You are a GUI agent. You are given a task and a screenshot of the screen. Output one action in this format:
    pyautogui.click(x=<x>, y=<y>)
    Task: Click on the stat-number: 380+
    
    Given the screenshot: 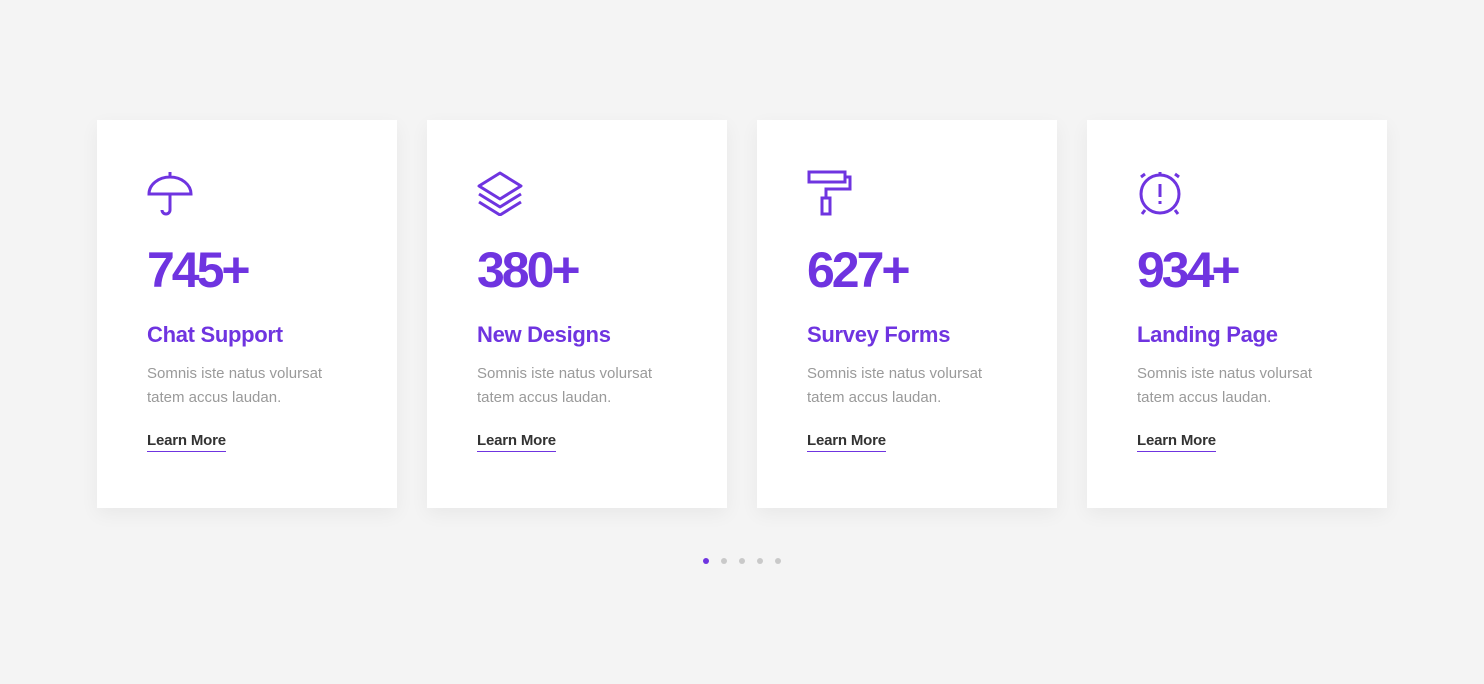 What is the action you would take?
    pyautogui.click(x=529, y=270)
    